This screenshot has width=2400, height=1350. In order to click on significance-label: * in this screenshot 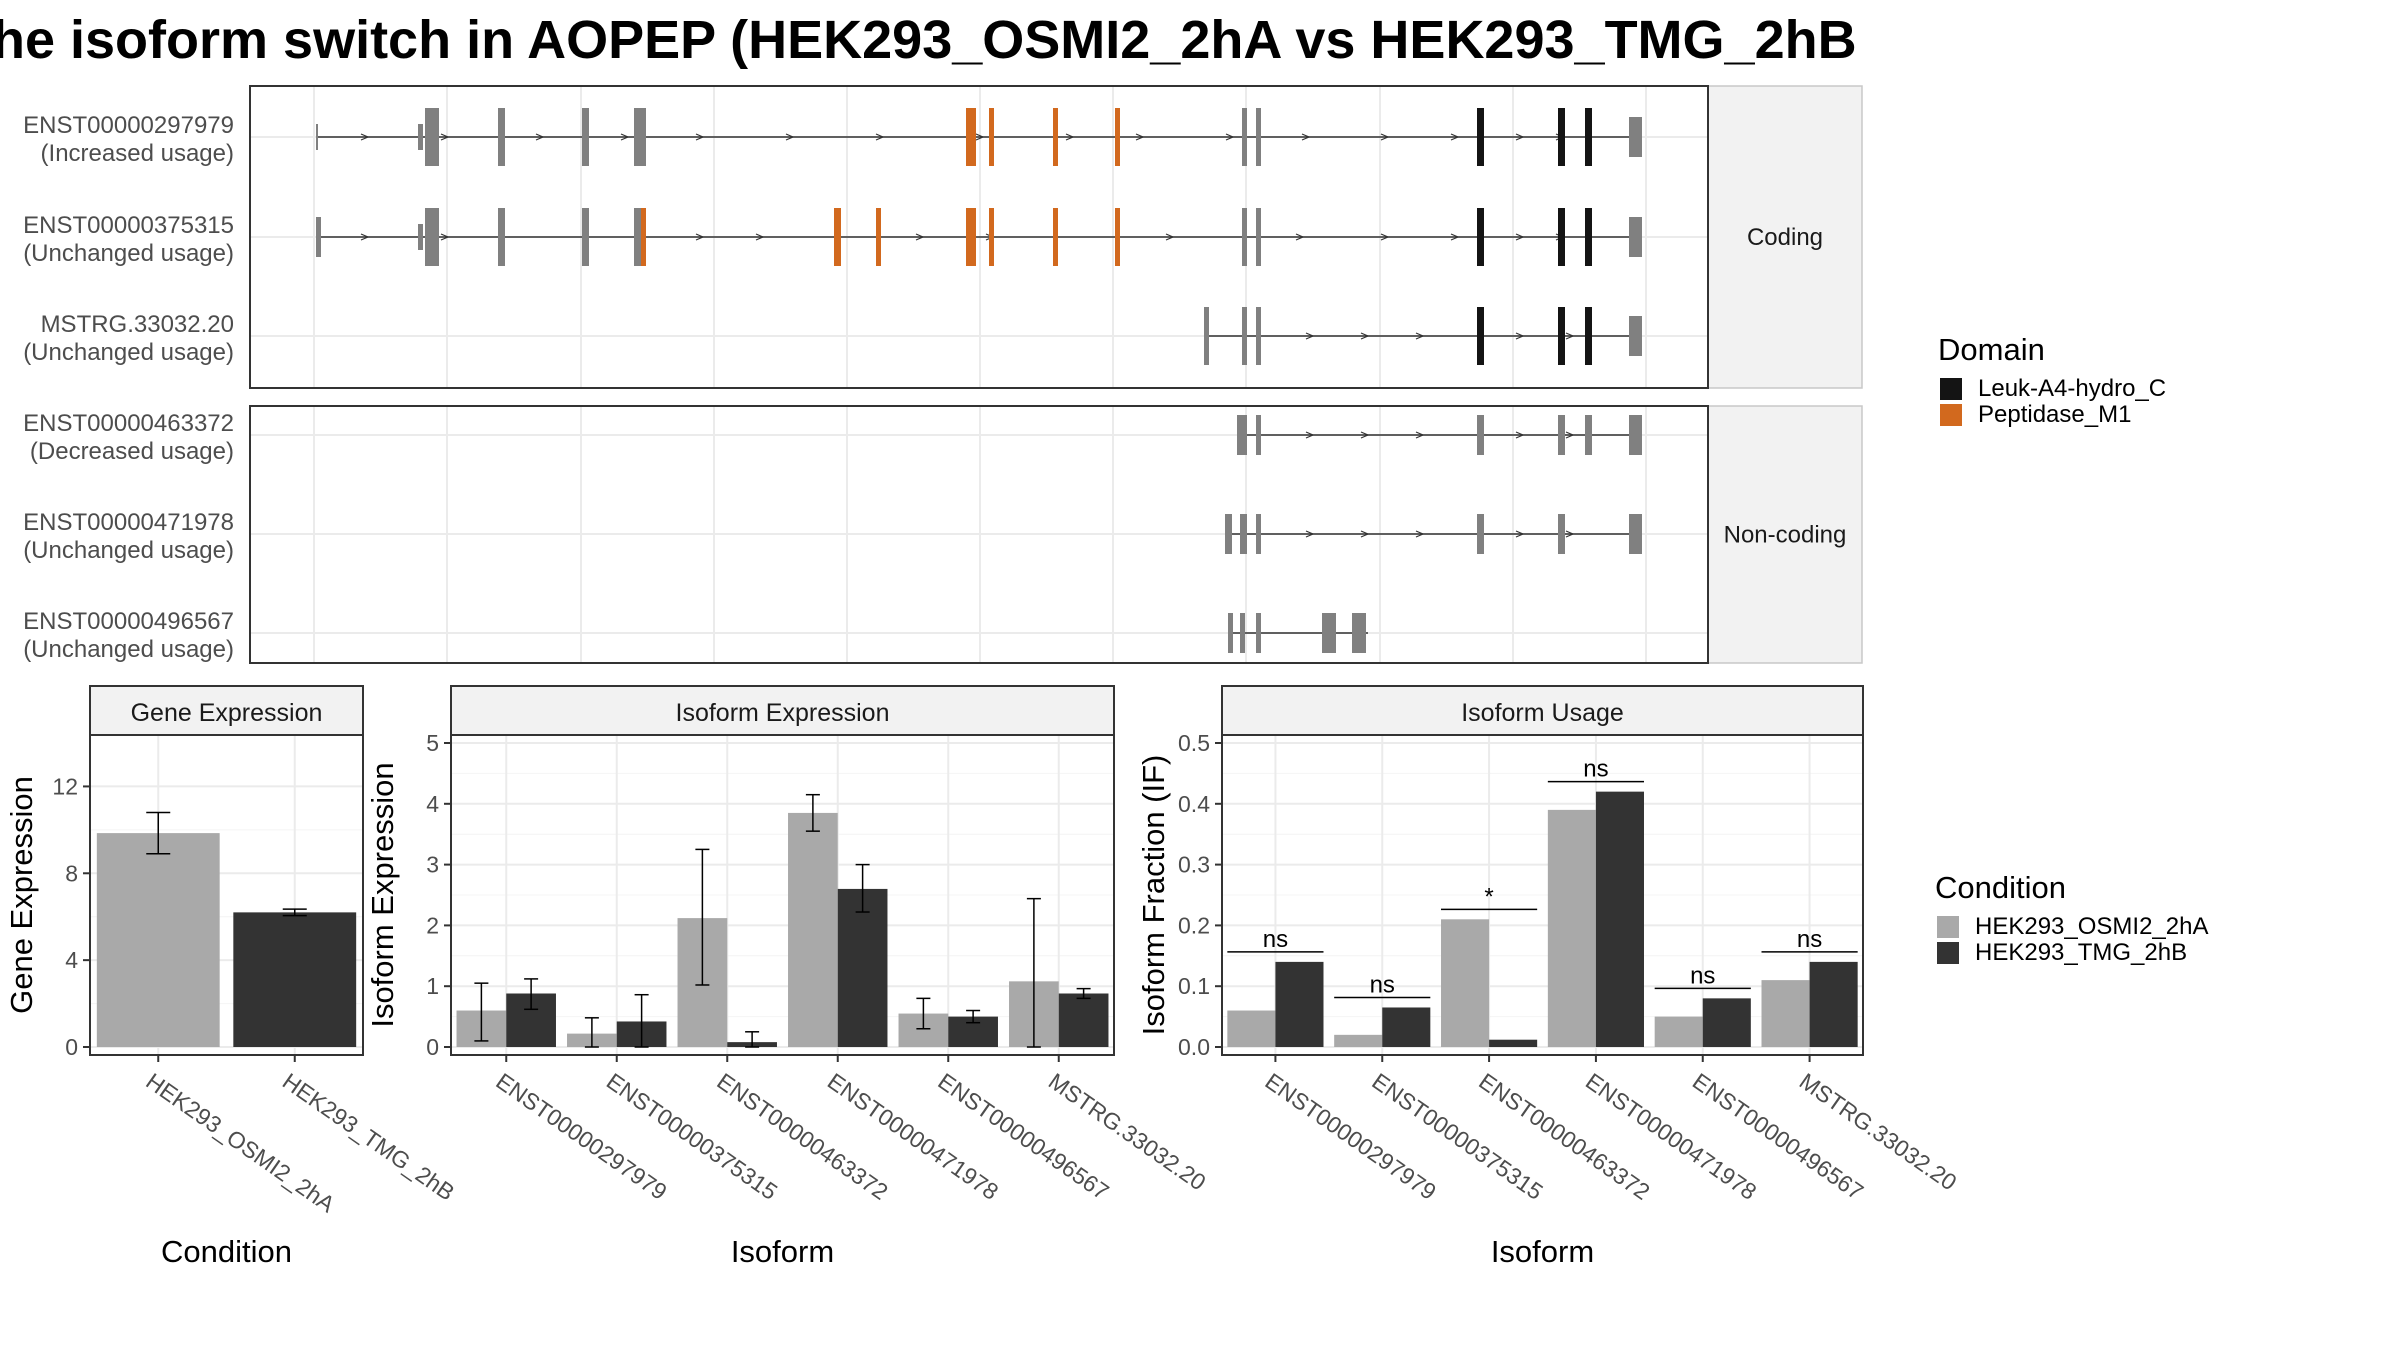, I will do `click(1488, 896)`.